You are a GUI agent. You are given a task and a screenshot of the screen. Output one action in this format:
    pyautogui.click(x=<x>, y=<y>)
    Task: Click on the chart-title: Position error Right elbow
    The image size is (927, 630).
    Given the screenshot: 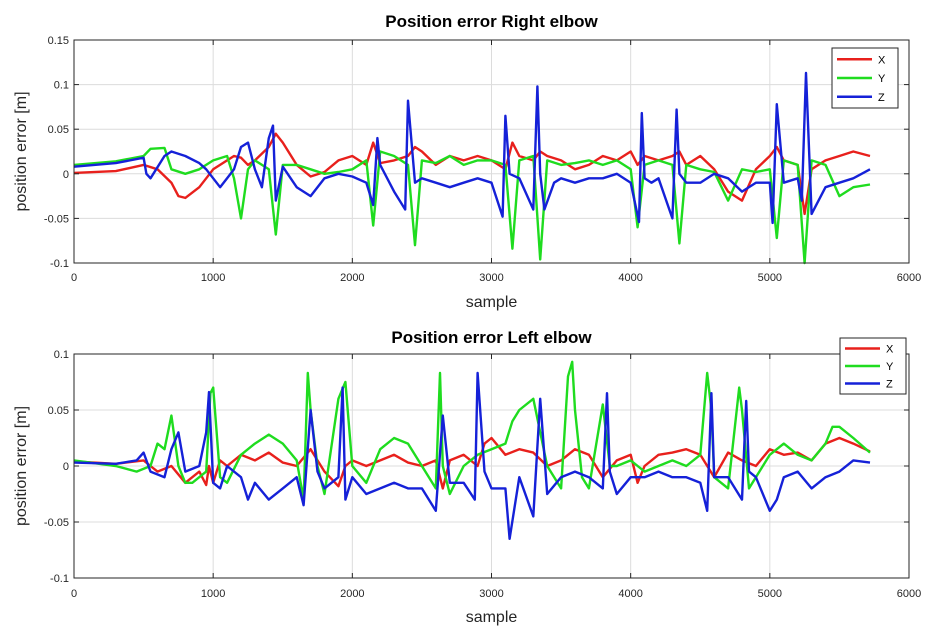 What is the action you would take?
    pyautogui.click(x=491, y=21)
    